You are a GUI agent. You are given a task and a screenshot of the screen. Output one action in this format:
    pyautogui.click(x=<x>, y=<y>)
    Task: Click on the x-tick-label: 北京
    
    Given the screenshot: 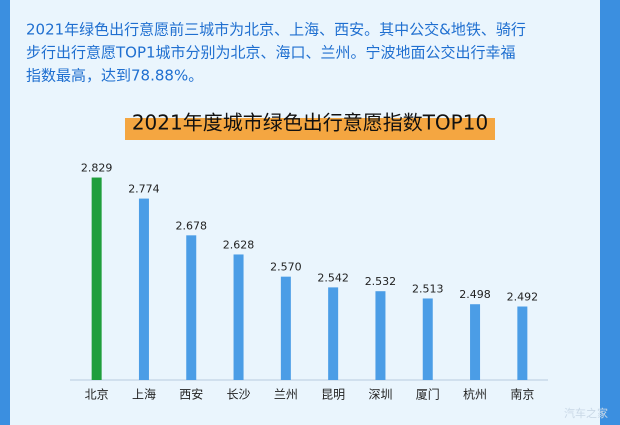 What is the action you would take?
    pyautogui.click(x=97, y=395)
    